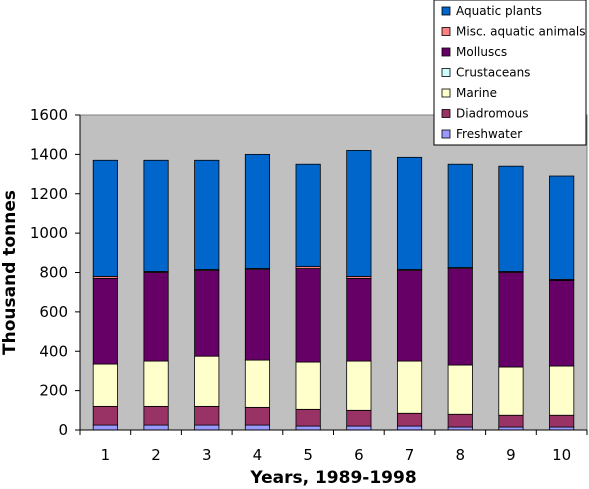  What do you see at coordinates (49, 233) in the screenshot?
I see `y-tick-label: 1000` at bounding box center [49, 233].